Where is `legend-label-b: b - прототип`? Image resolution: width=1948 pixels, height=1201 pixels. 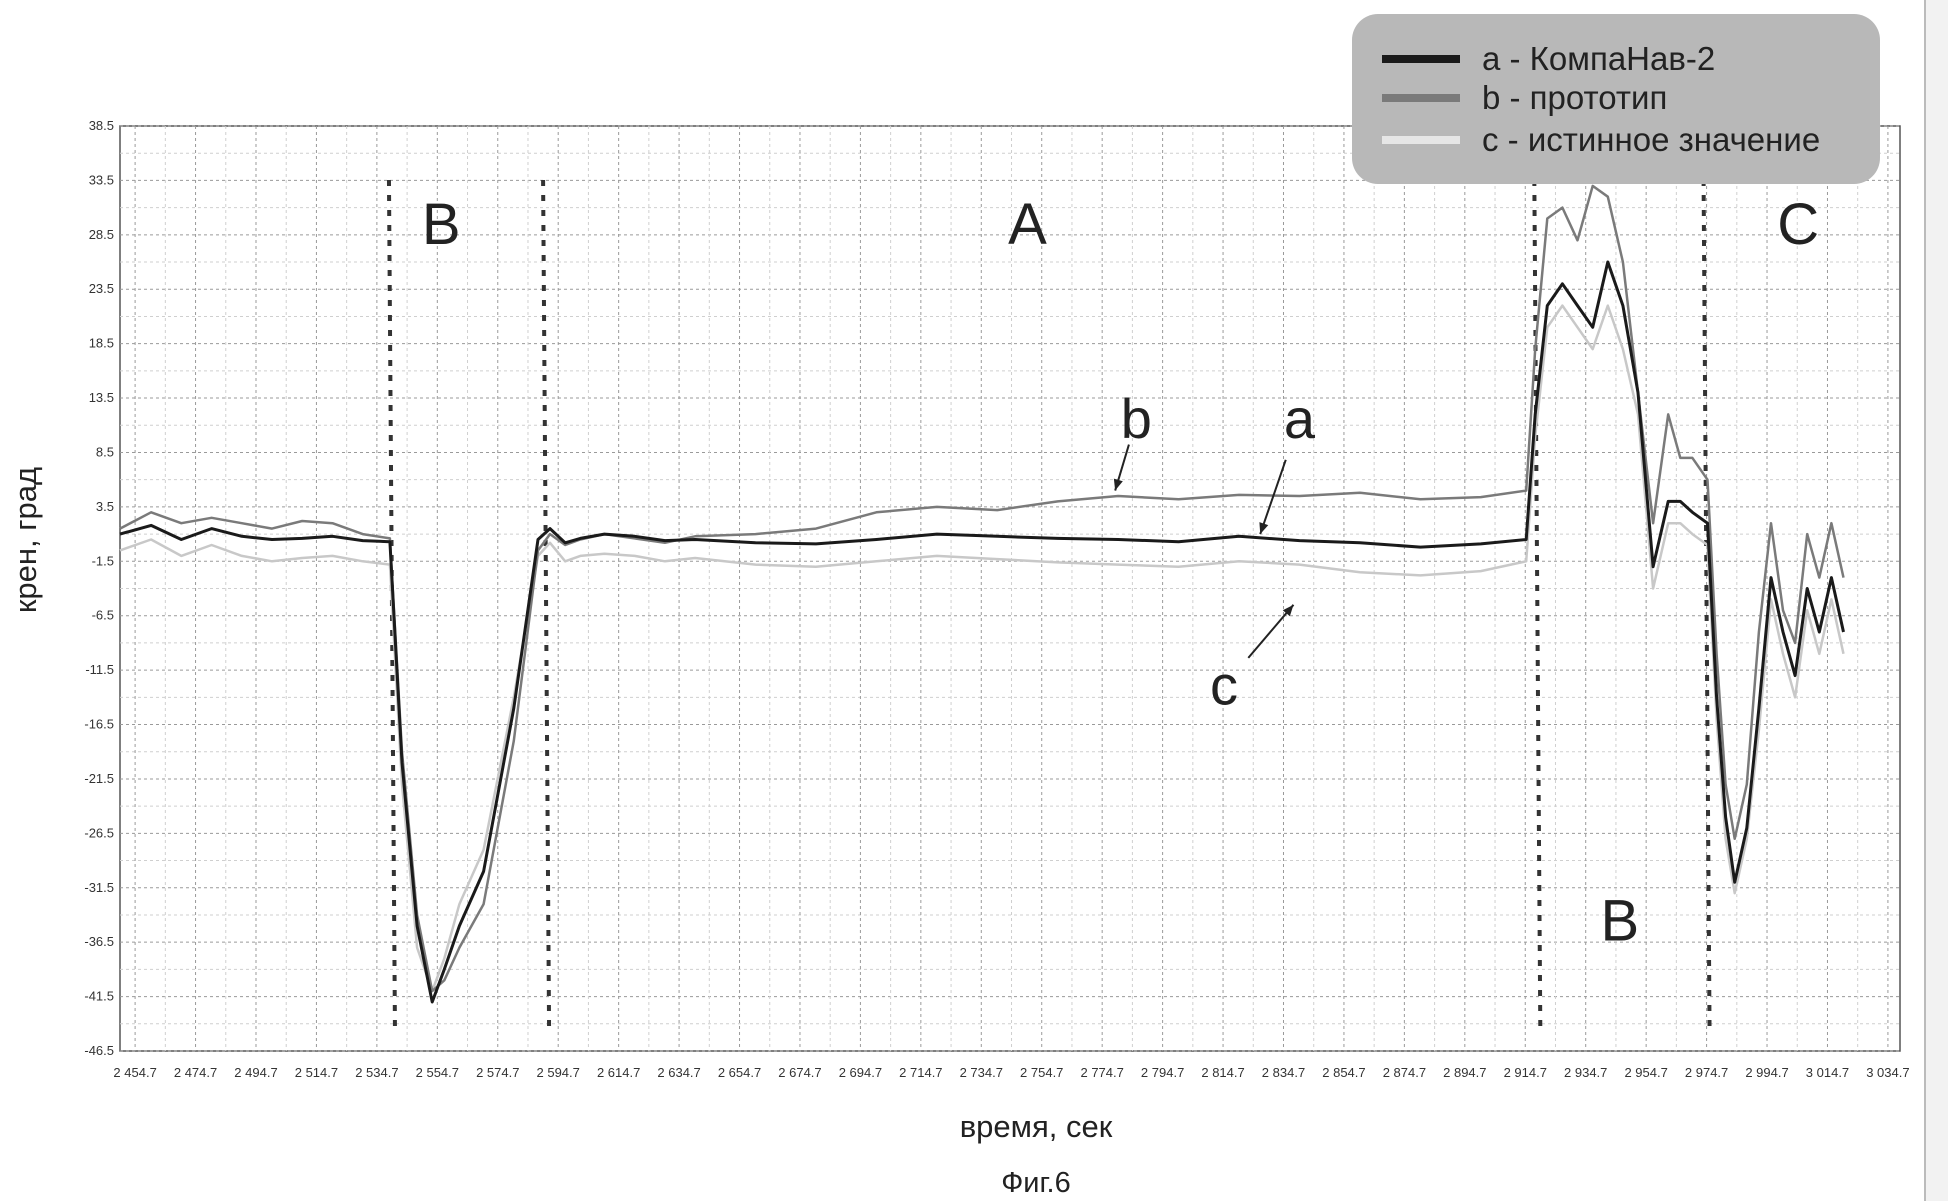 legend-label-b: b - прототип is located at coordinates (1574, 97).